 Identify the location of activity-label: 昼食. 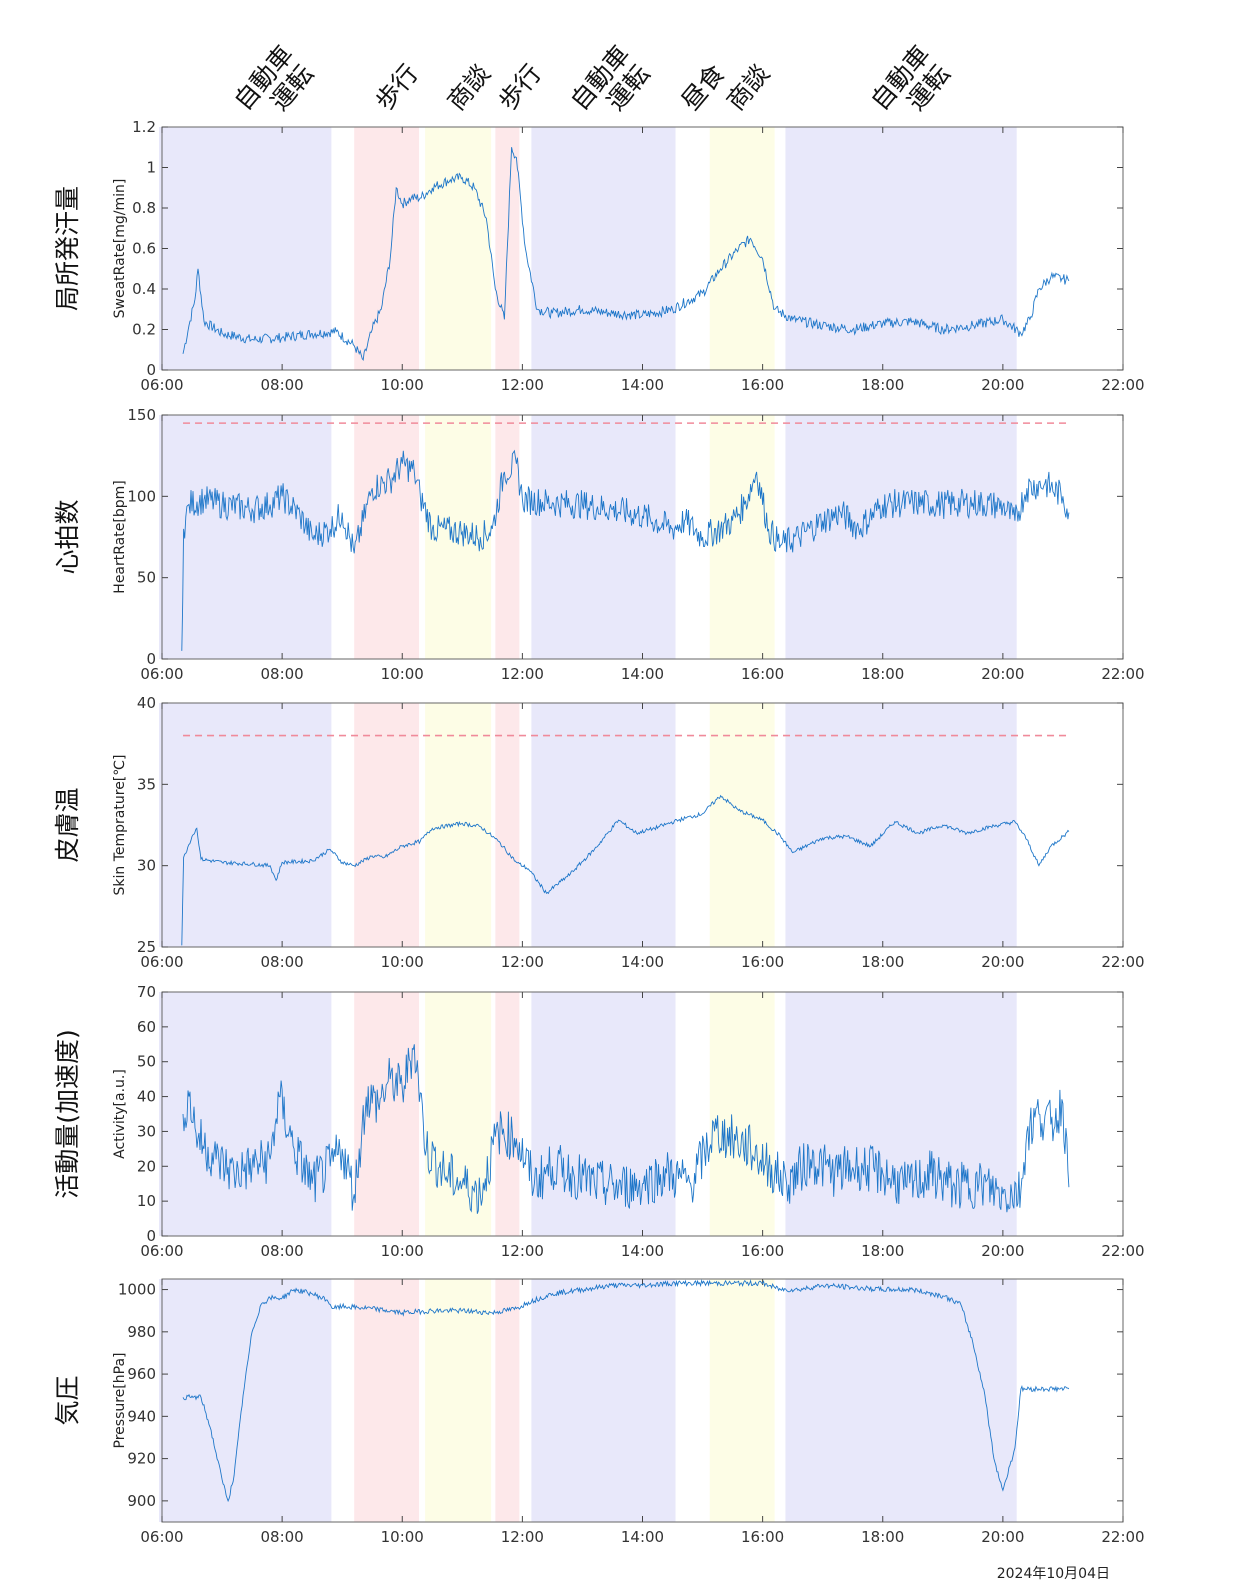
(703, 87).